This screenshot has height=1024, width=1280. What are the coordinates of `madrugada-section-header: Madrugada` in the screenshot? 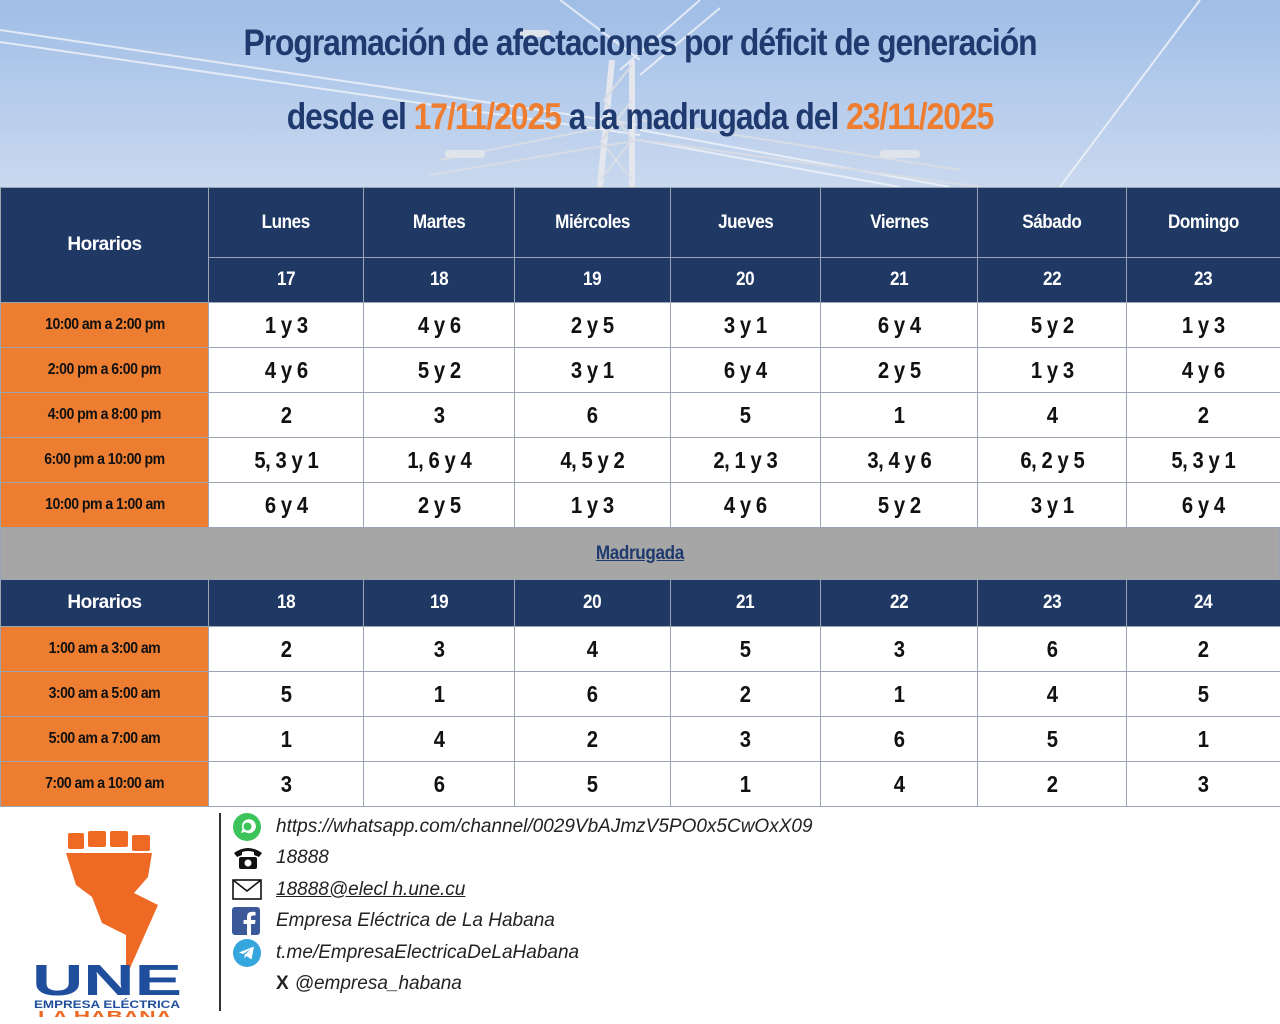 It's located at (640, 553).